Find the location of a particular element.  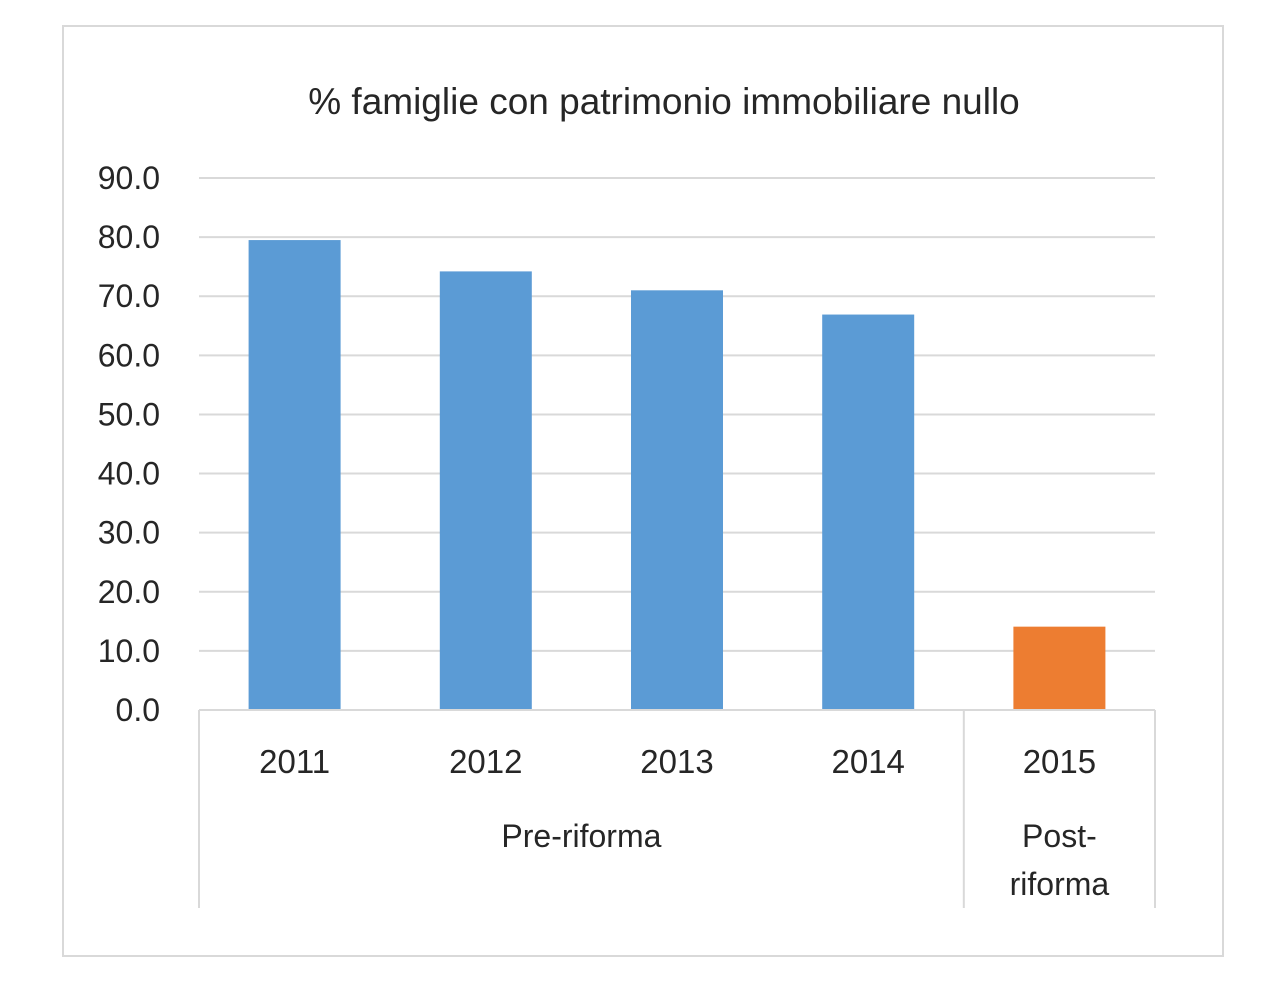

y-tick-label: 50.0 is located at coordinates (129, 414).